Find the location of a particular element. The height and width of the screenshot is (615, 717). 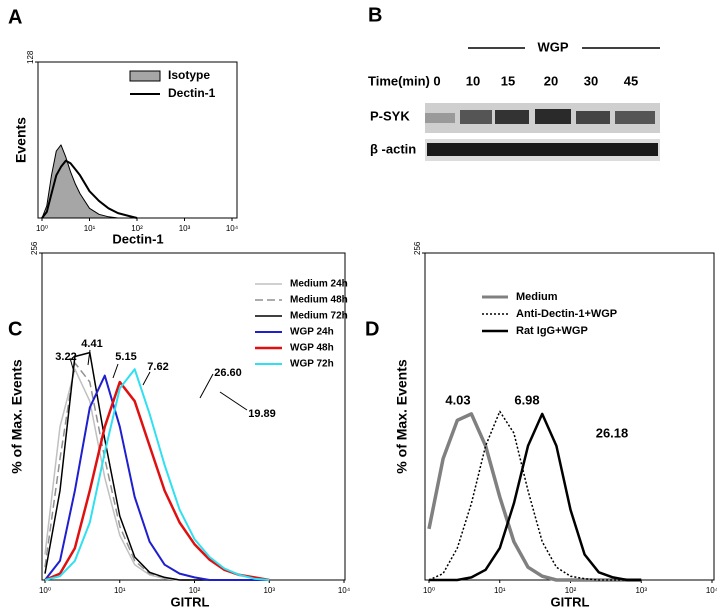

annotation: 26.60 is located at coordinates (228, 373).